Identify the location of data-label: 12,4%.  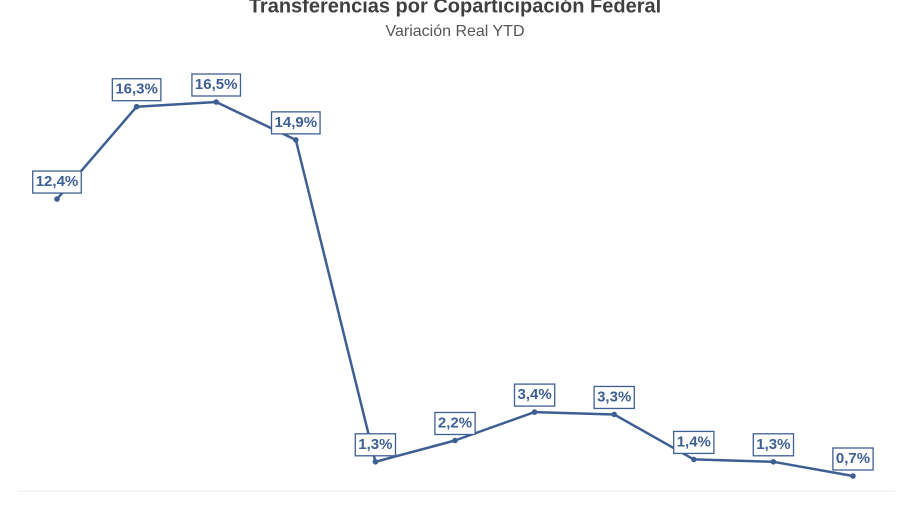
(57, 182).